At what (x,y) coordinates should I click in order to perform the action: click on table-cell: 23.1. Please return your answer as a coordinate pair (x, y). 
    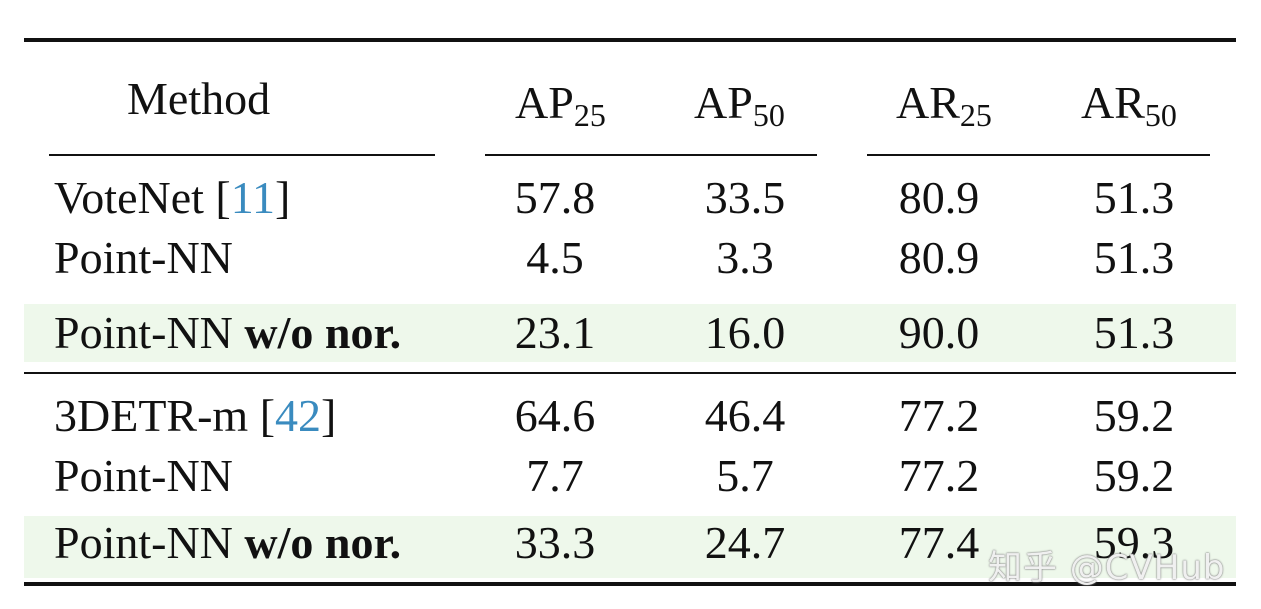
    Looking at the image, I should click on (555, 332).